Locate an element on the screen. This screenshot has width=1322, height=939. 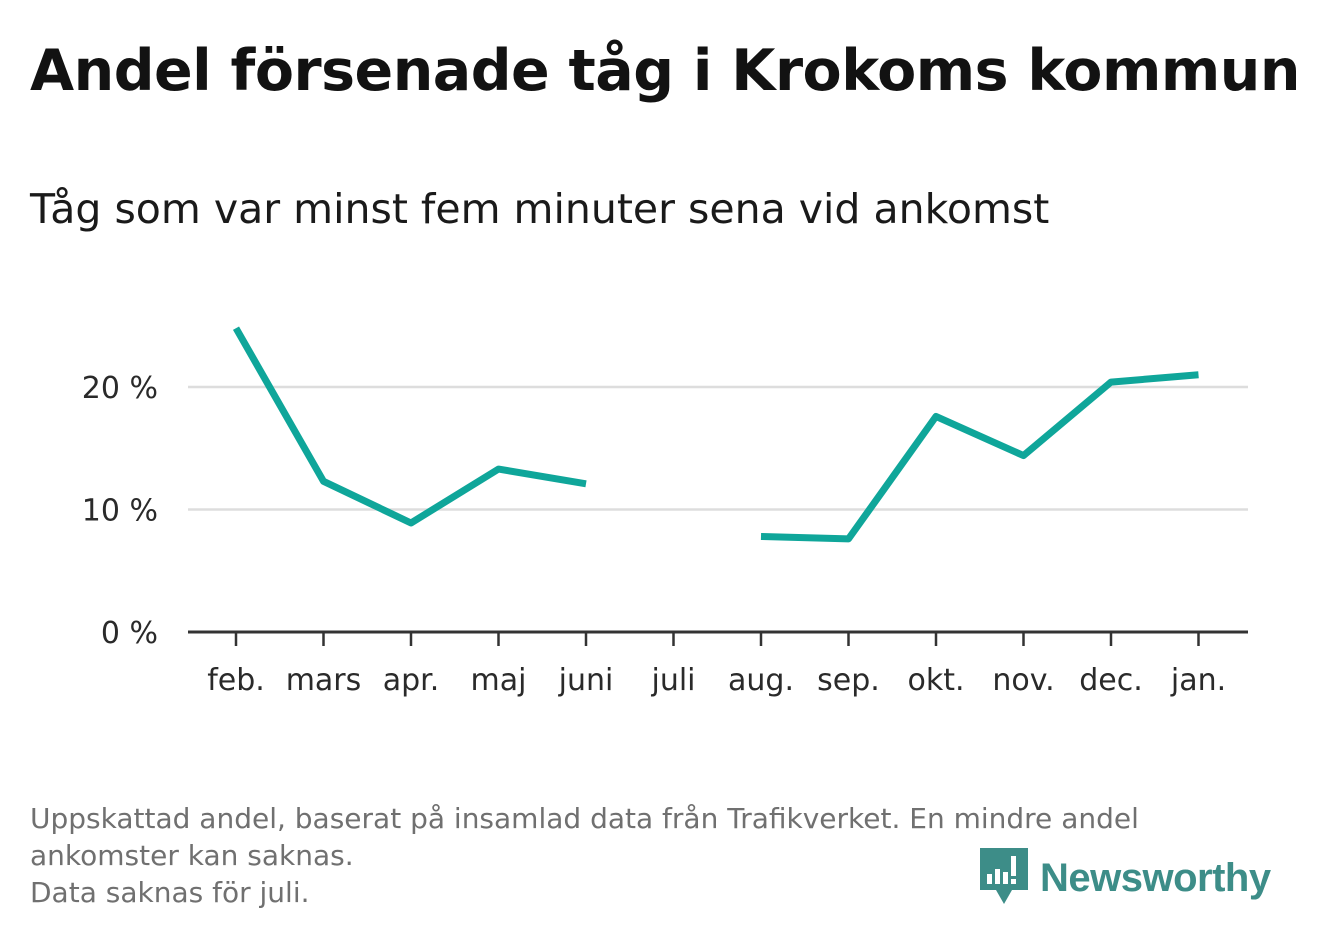
y-axis-ticks: 0 % 10 % 20 % is located at coordinates (120, 511).